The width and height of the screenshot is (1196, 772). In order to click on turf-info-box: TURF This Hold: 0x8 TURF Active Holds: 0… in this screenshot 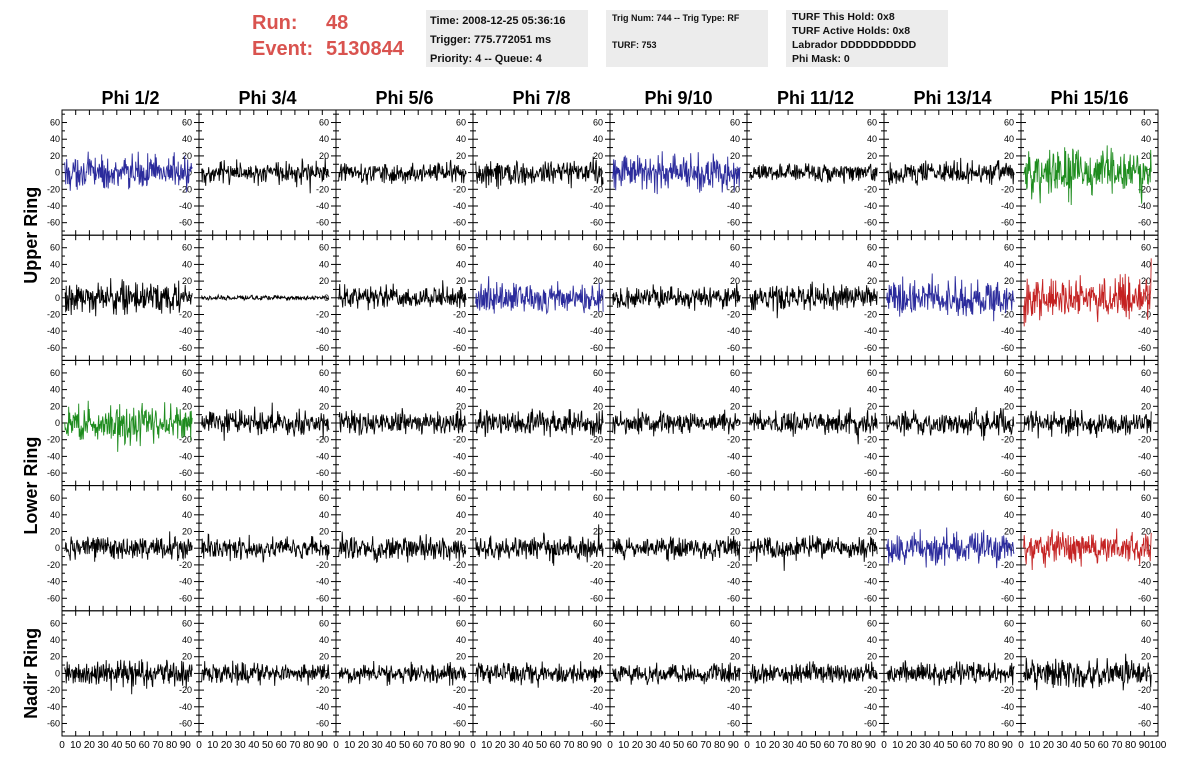, I will do `click(867, 38)`.